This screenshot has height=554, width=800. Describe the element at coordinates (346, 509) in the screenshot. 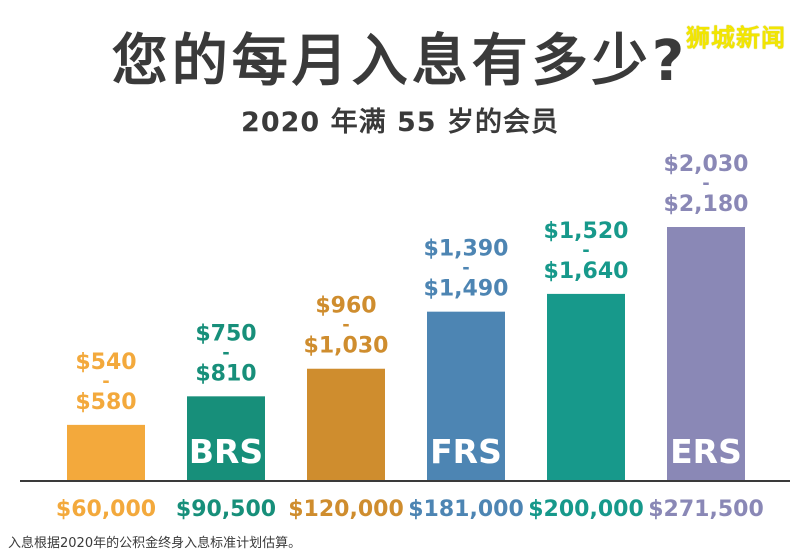

I see `x-tick-label: $120,000` at that location.